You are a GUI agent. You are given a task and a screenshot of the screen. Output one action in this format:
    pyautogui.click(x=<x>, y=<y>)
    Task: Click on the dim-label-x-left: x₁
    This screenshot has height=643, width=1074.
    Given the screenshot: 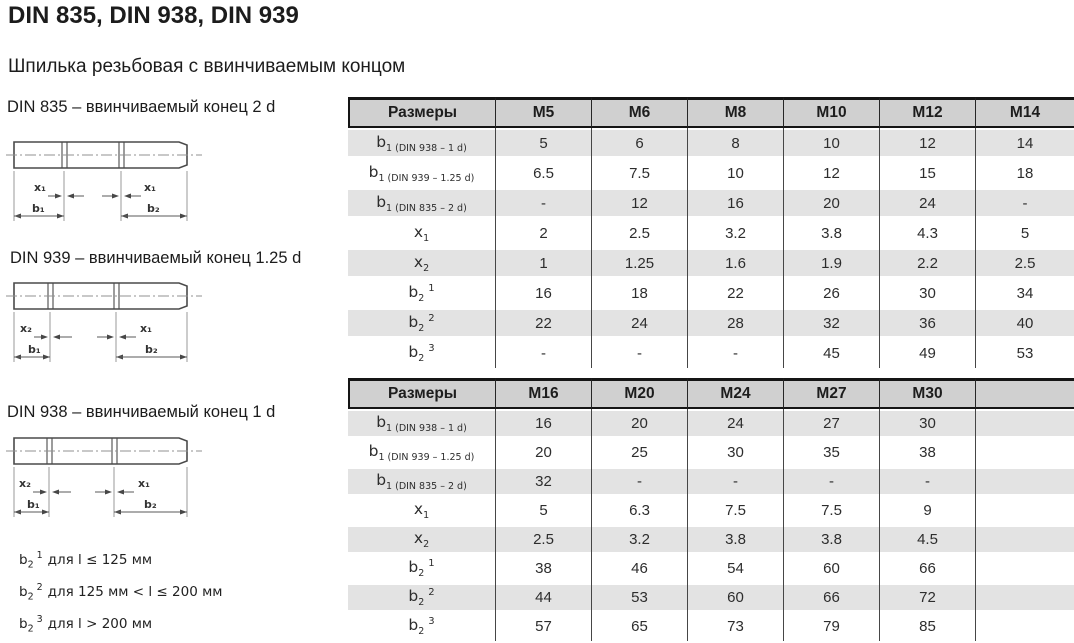 What is the action you would take?
    pyautogui.click(x=40, y=187)
    